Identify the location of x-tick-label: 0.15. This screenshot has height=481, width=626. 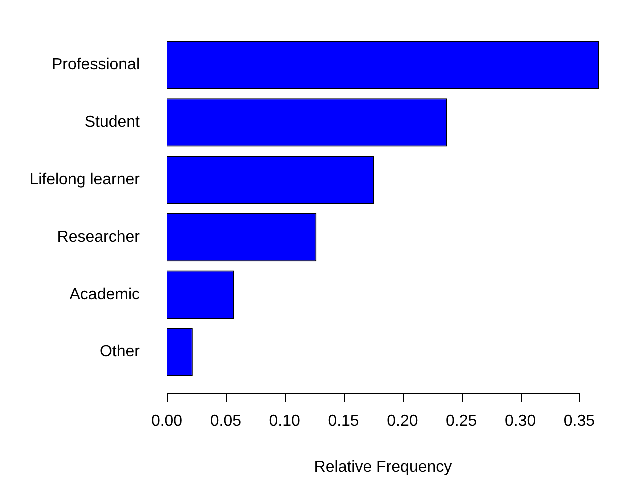
(344, 421).